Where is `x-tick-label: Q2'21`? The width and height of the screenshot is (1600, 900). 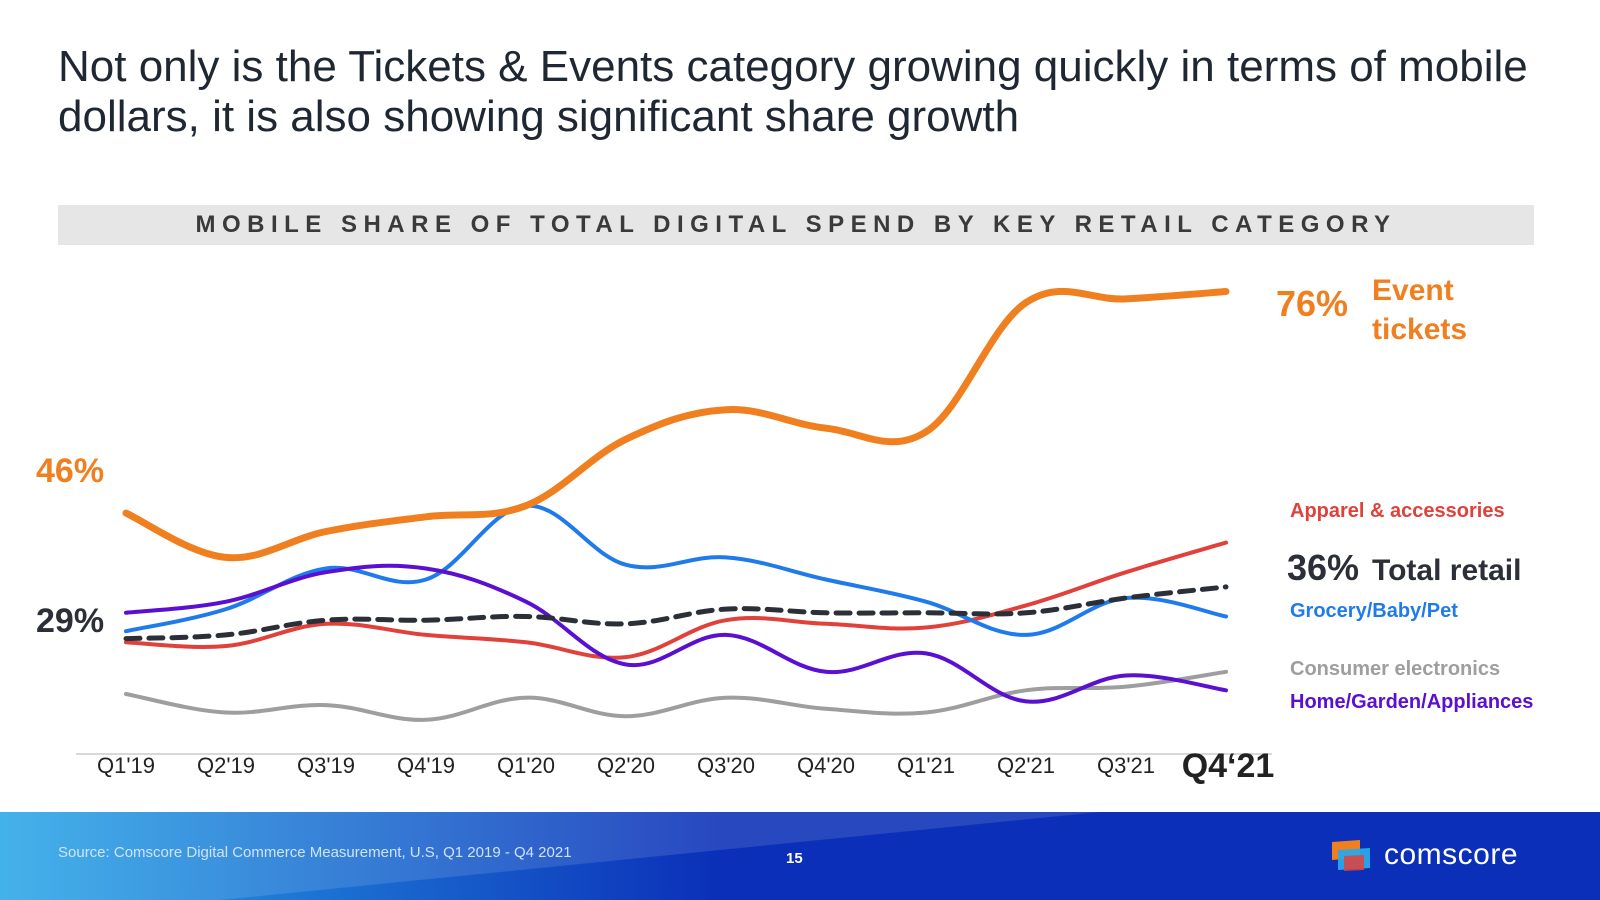 x-tick-label: Q2'21 is located at coordinates (1026, 765).